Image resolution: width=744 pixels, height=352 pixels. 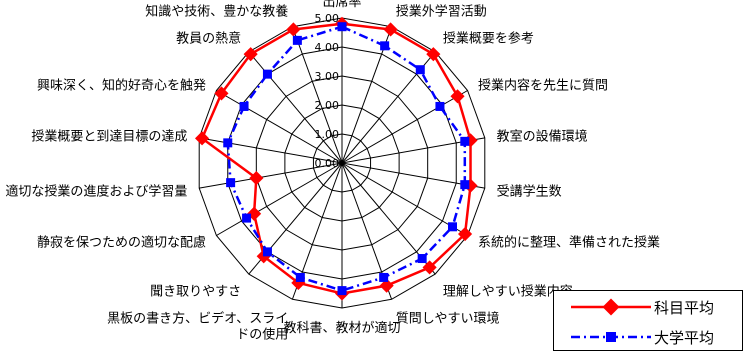 What do you see at coordinates (684, 308) in the screenshot?
I see `legend-label-1: 科目平均` at bounding box center [684, 308].